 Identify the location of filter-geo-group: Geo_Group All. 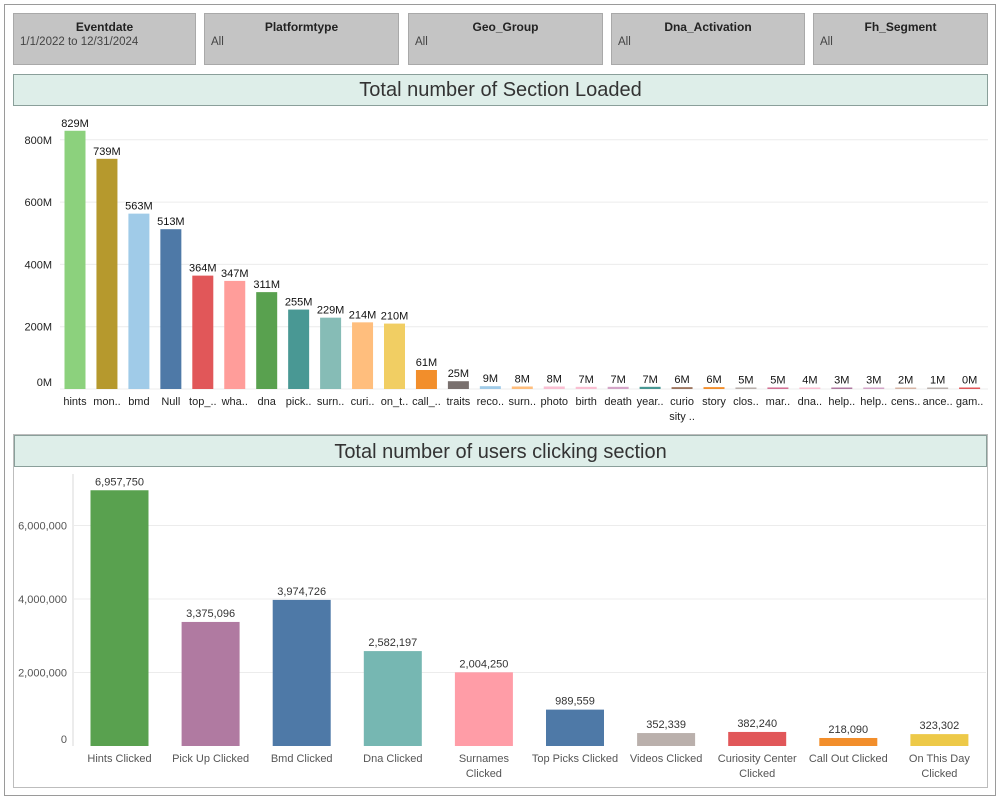
(505, 39).